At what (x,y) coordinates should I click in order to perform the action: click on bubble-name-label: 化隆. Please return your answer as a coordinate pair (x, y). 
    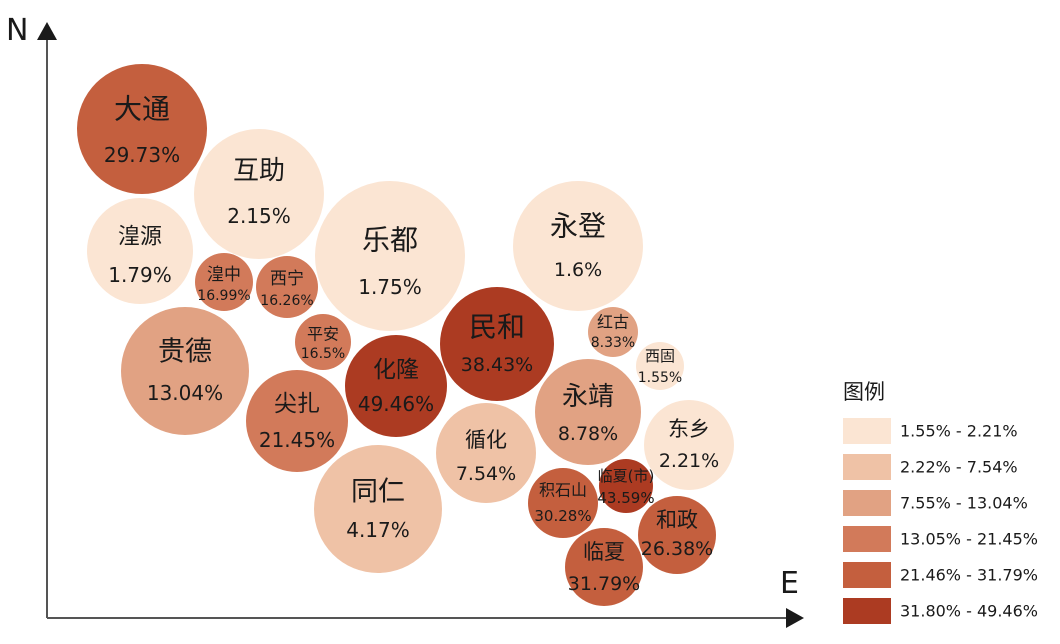
    Looking at the image, I should click on (396, 370).